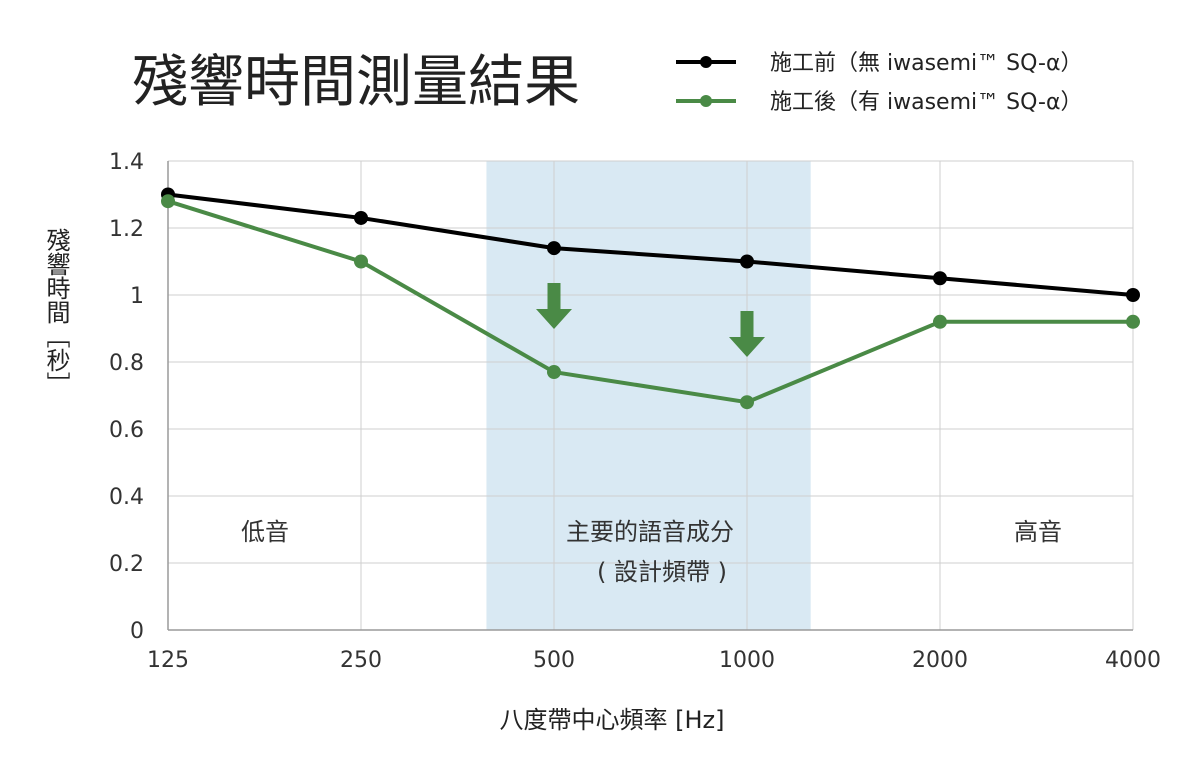 The image size is (1200, 762). What do you see at coordinates (356, 82) in the screenshot?
I see `chart-title: 殘響時間測量結果` at bounding box center [356, 82].